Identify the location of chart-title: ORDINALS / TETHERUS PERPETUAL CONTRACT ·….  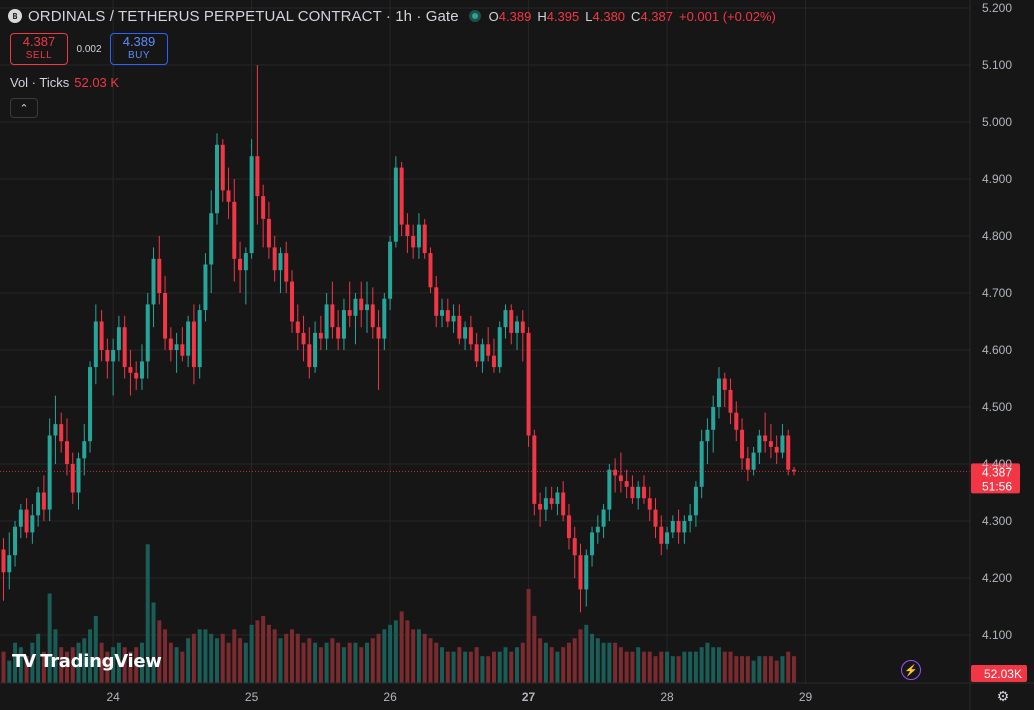
(243, 16).